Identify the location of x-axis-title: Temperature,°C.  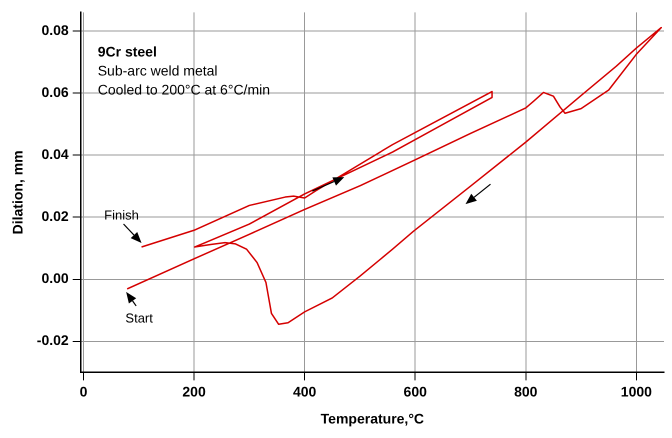
(372, 418).